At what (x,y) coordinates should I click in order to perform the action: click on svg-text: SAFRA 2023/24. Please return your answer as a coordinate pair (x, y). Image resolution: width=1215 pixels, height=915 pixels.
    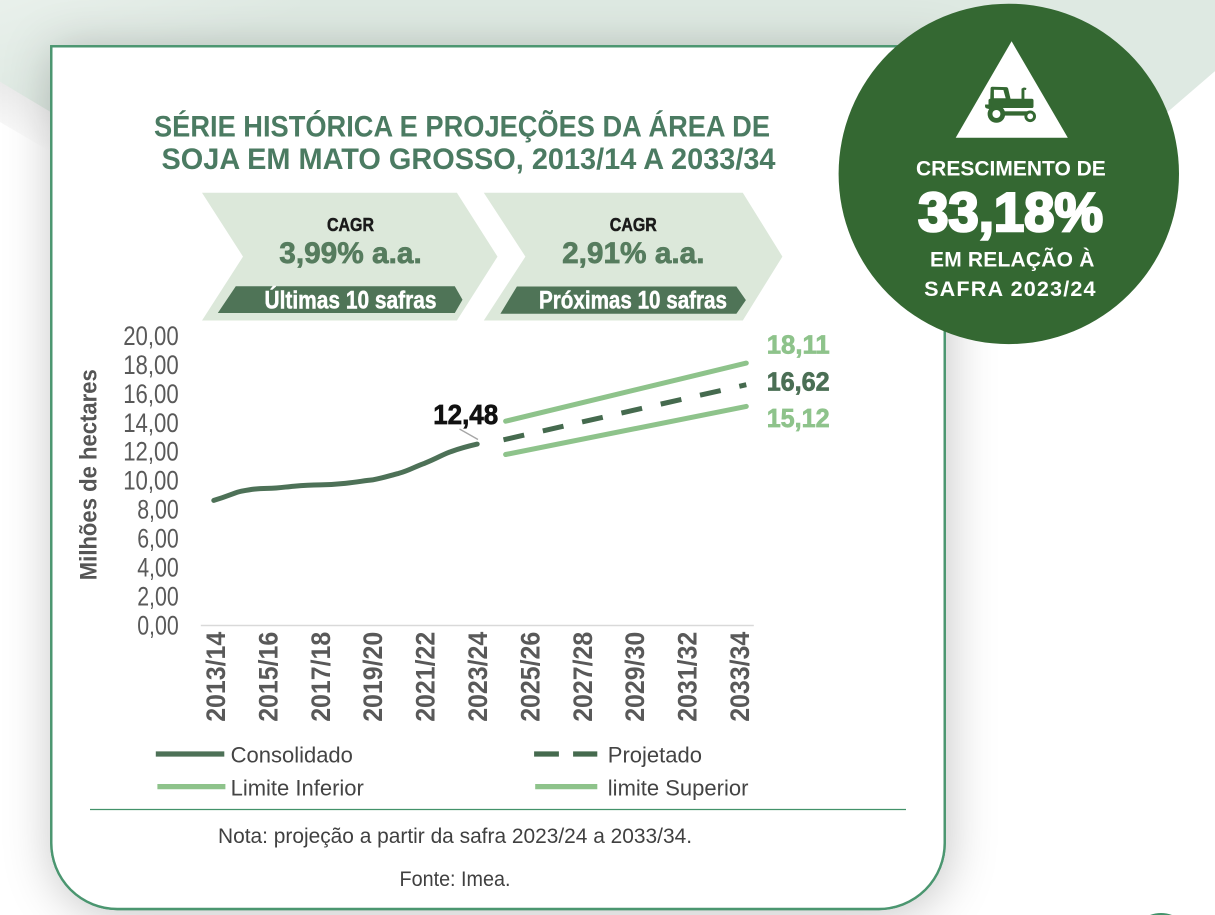
    Looking at the image, I should click on (1010, 288).